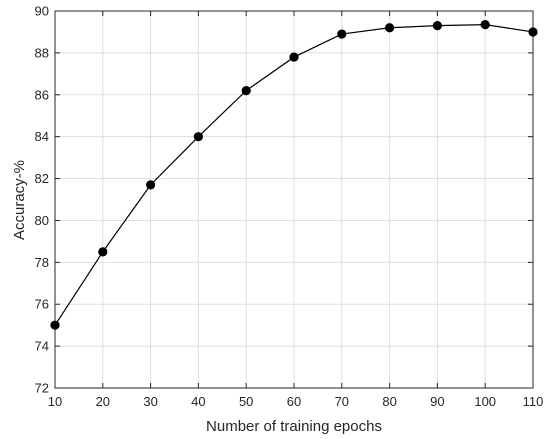 The width and height of the screenshot is (550, 439). What do you see at coordinates (103, 401) in the screenshot?
I see `x-tick-label: 20` at bounding box center [103, 401].